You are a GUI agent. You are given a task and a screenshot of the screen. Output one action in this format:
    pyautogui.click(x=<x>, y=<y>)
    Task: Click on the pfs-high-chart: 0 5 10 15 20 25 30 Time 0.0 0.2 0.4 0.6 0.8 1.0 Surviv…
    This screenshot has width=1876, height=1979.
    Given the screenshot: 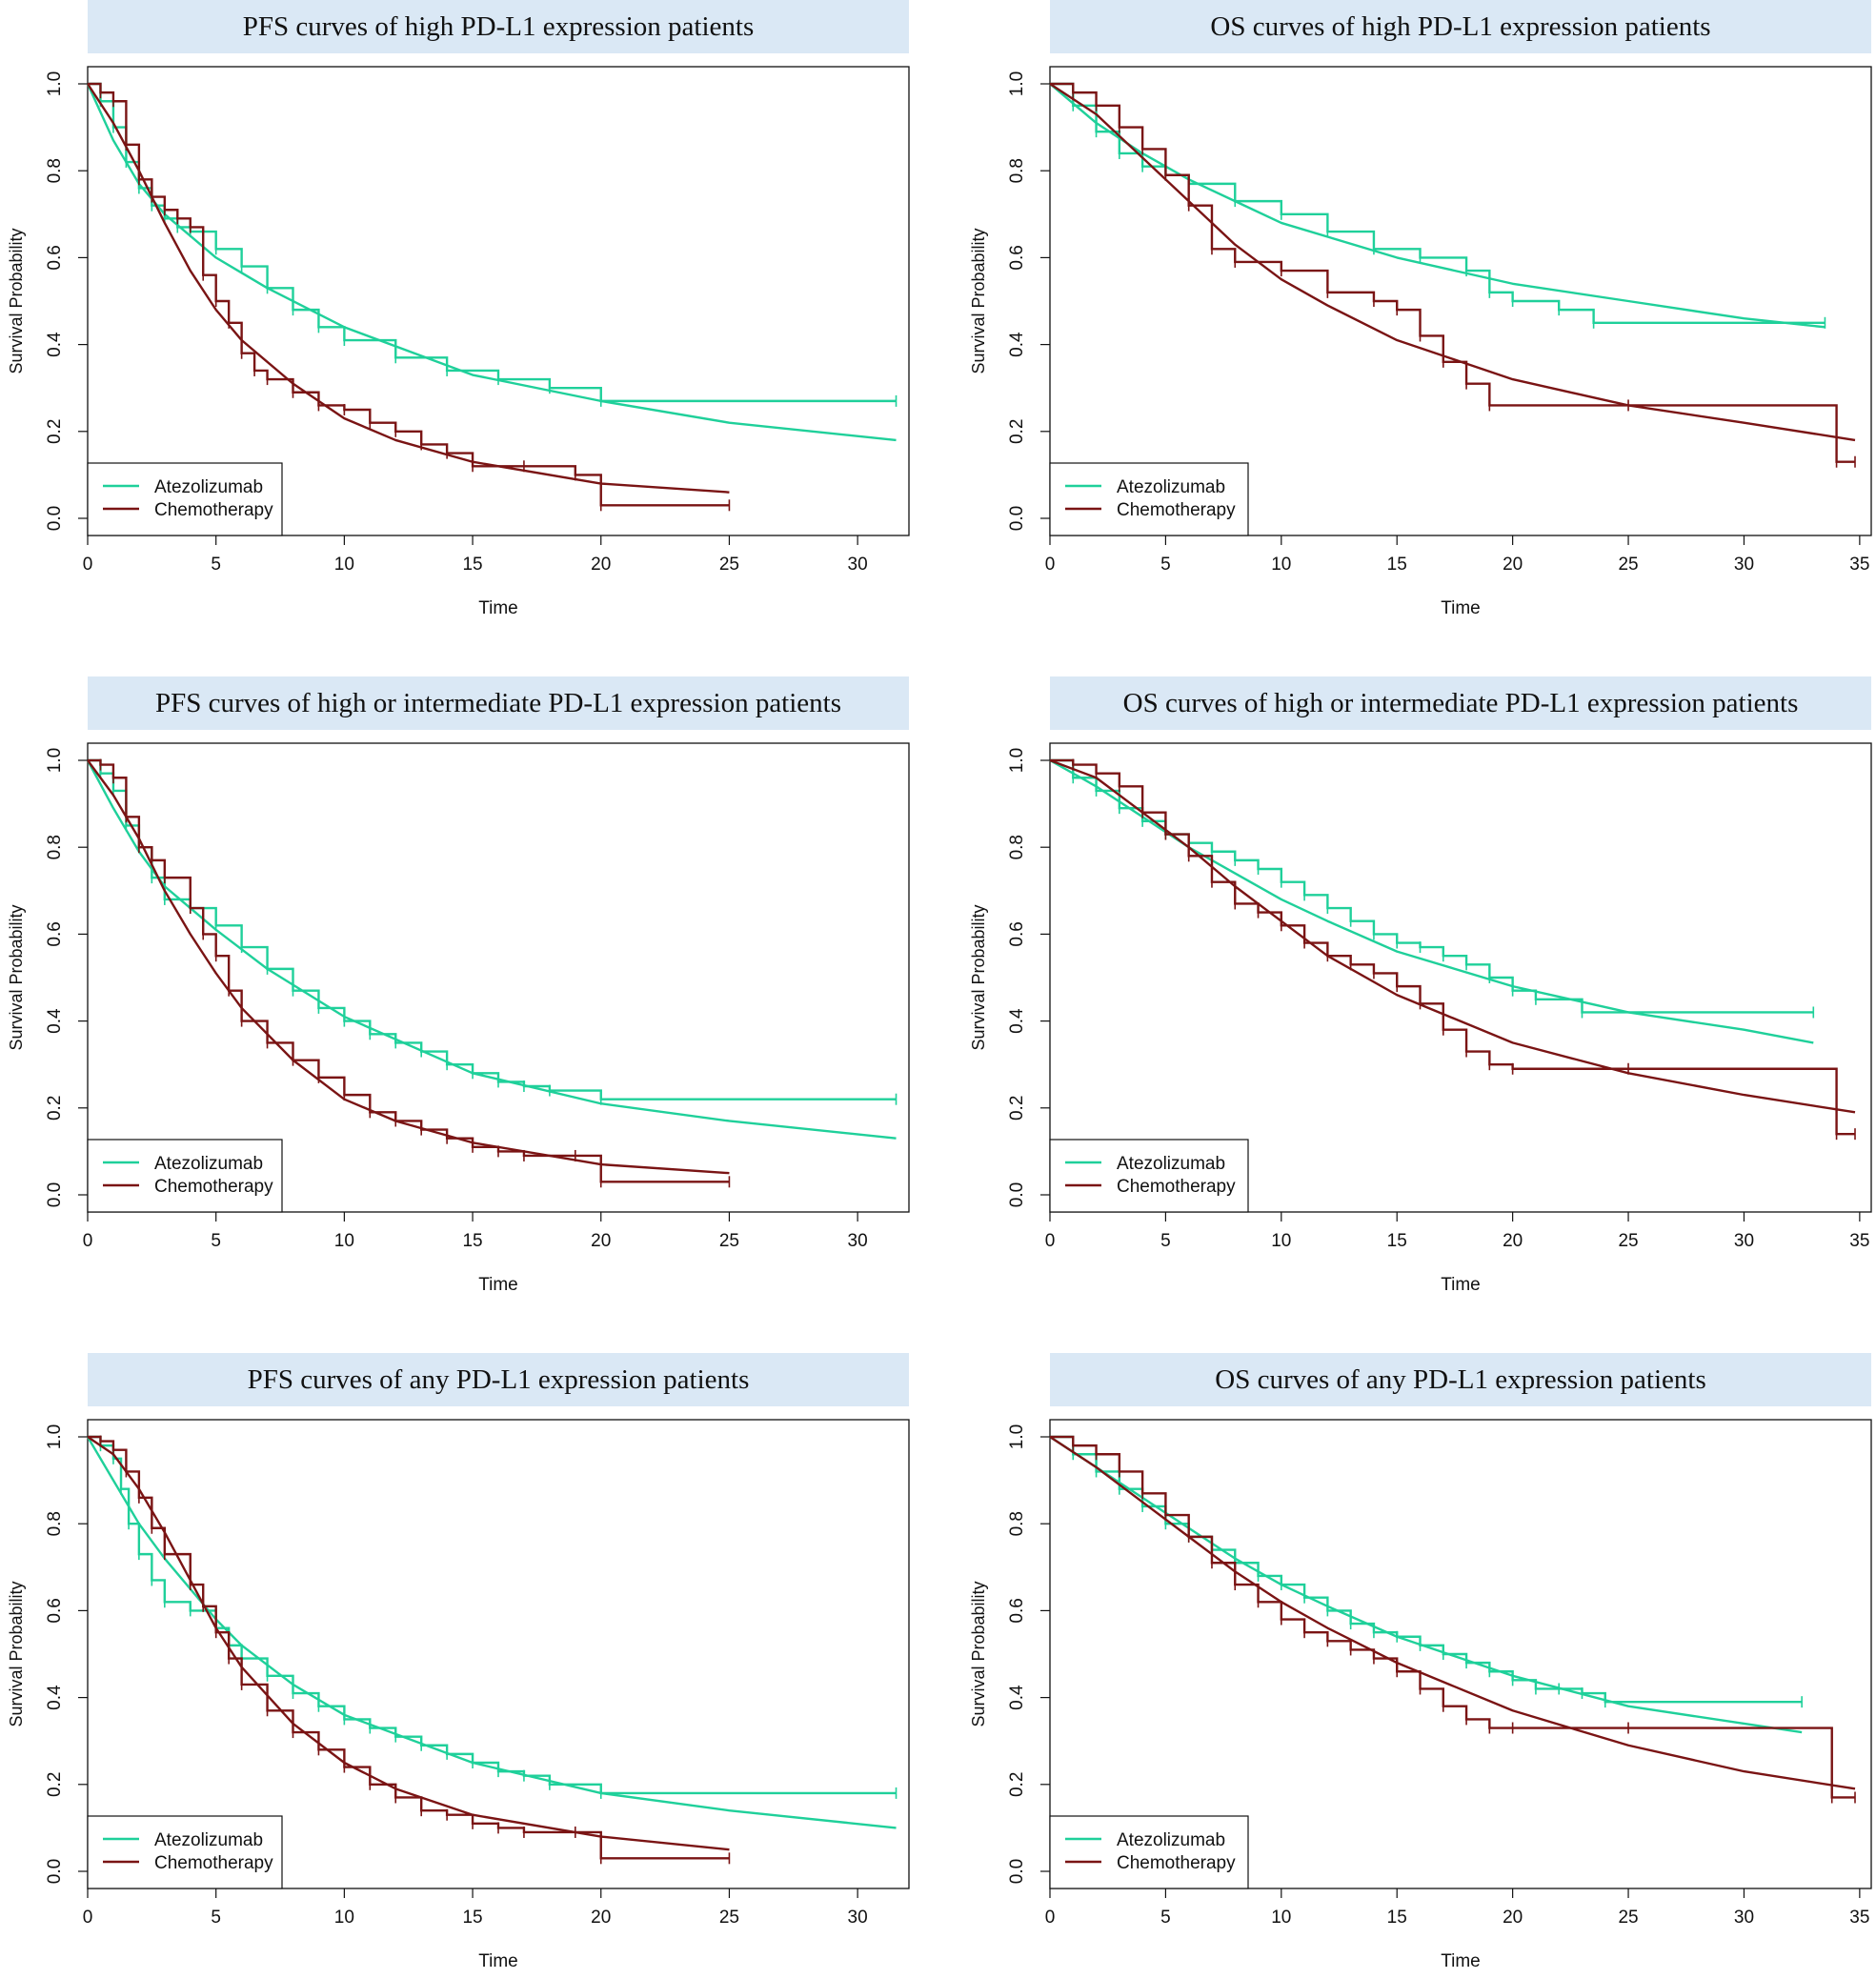 What is the action you would take?
    pyautogui.click(x=458, y=342)
    